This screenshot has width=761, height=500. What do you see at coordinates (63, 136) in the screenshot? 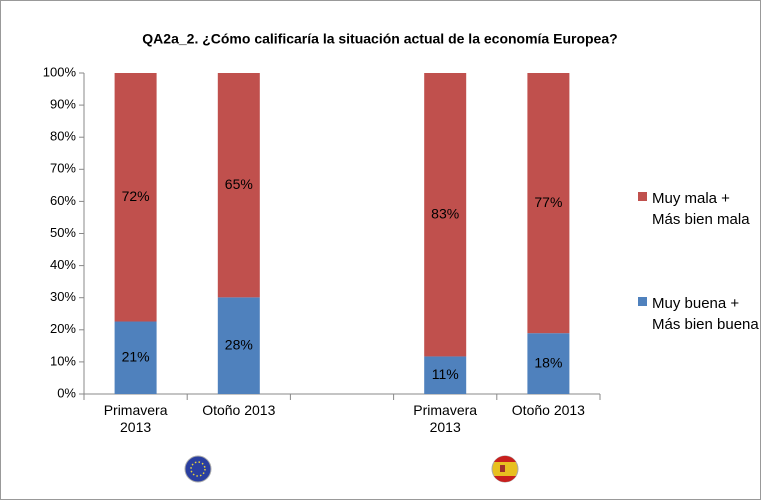
I see `y-tick-label: 80%` at bounding box center [63, 136].